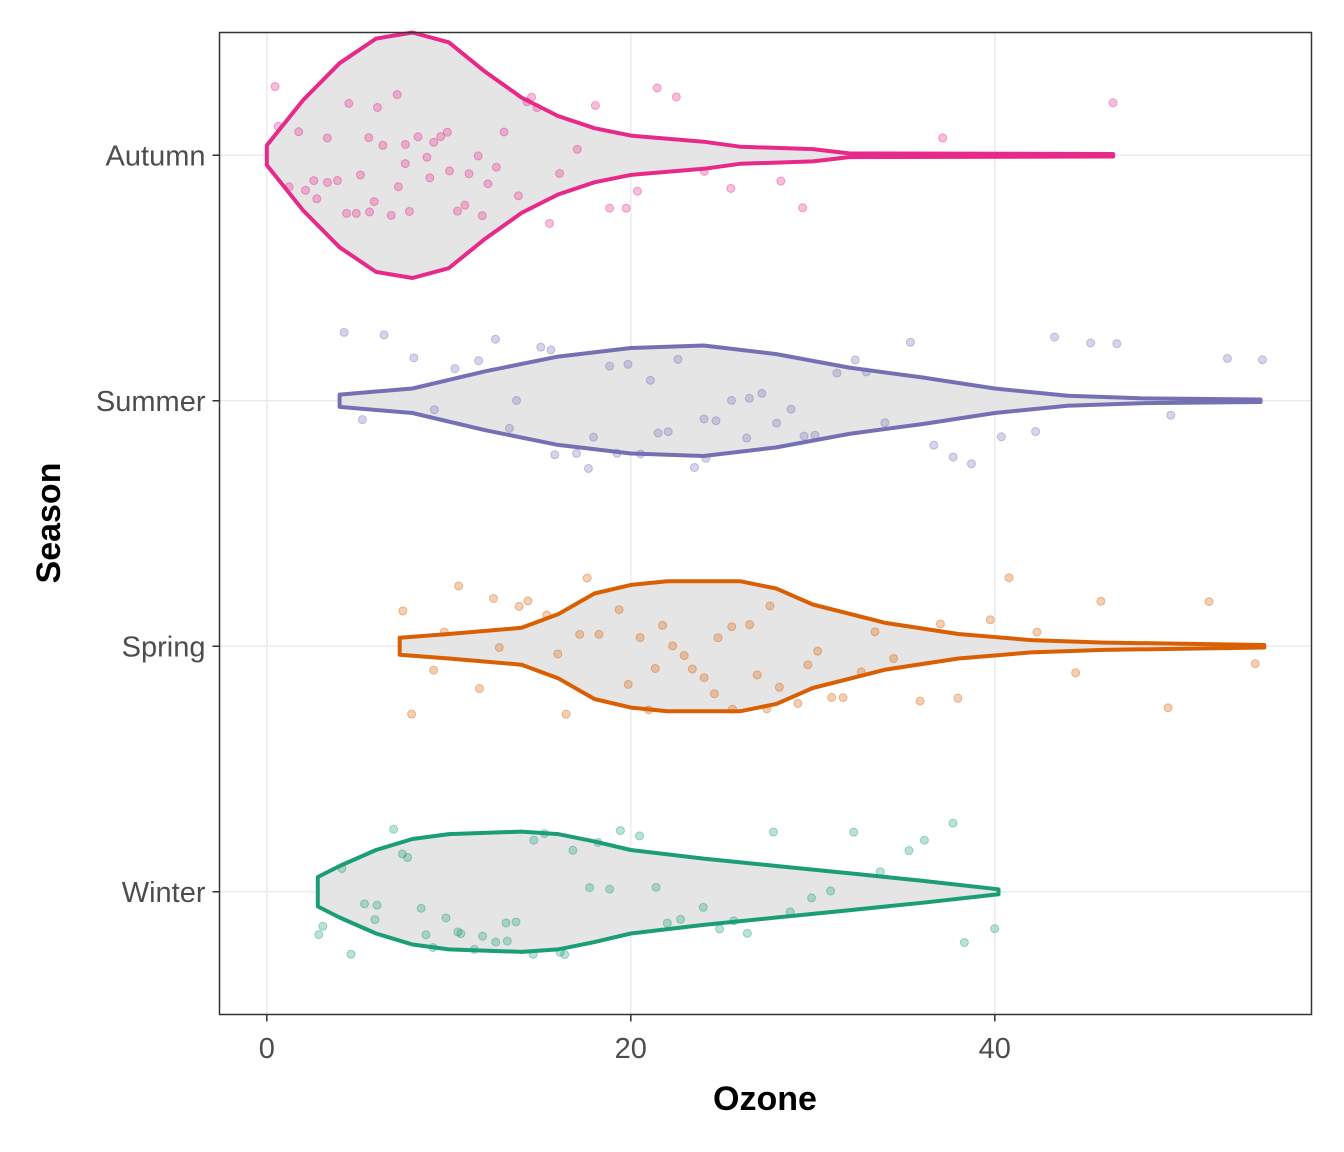 This screenshot has height=1152, width=1344. Describe the element at coordinates (164, 647) in the screenshot. I see `y-tick-label: Spring` at that location.